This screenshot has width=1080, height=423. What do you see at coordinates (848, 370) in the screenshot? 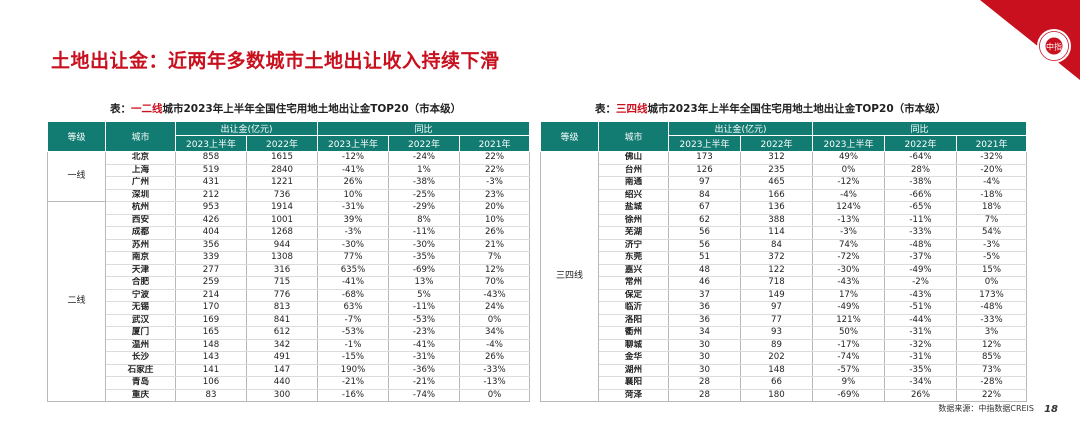
I see `yoy-2023h1-cell: -57%` at bounding box center [848, 370].